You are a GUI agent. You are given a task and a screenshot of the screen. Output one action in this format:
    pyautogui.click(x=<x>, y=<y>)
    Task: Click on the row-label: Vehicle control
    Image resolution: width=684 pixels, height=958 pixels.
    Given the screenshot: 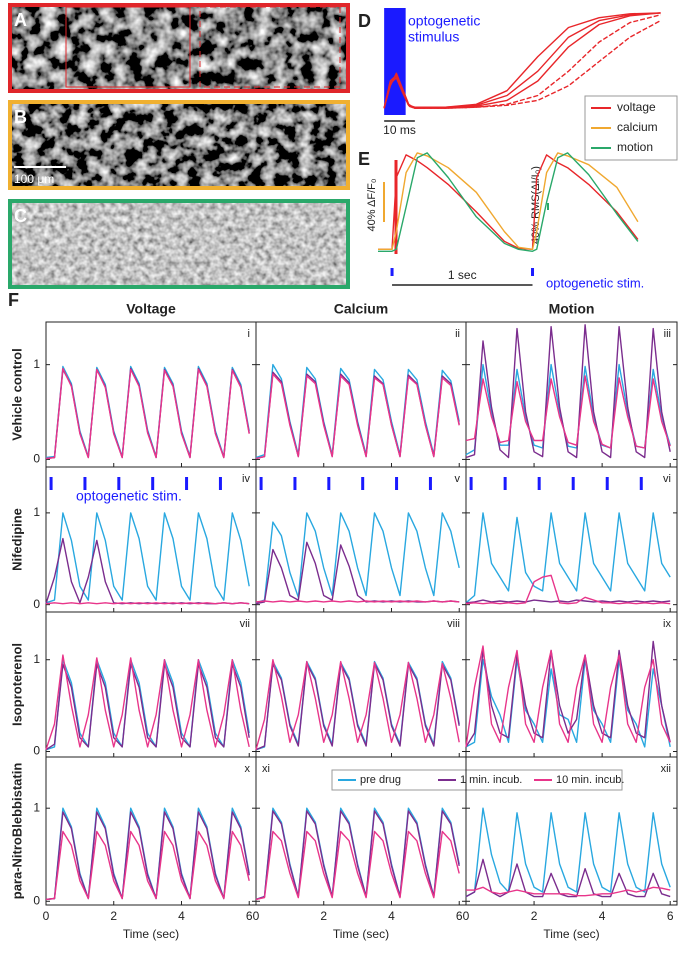 What is the action you would take?
    pyautogui.click(x=16, y=394)
    